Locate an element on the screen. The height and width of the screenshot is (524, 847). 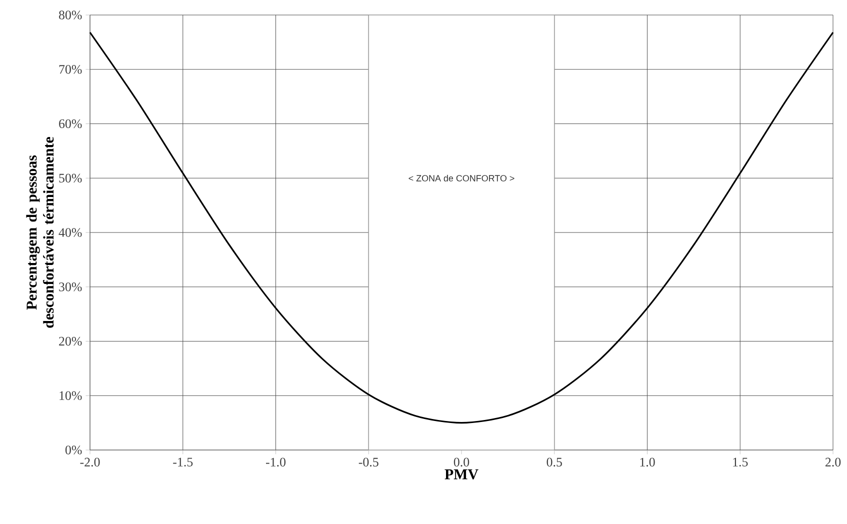
x-tick-label: 1.0 is located at coordinates (647, 462).